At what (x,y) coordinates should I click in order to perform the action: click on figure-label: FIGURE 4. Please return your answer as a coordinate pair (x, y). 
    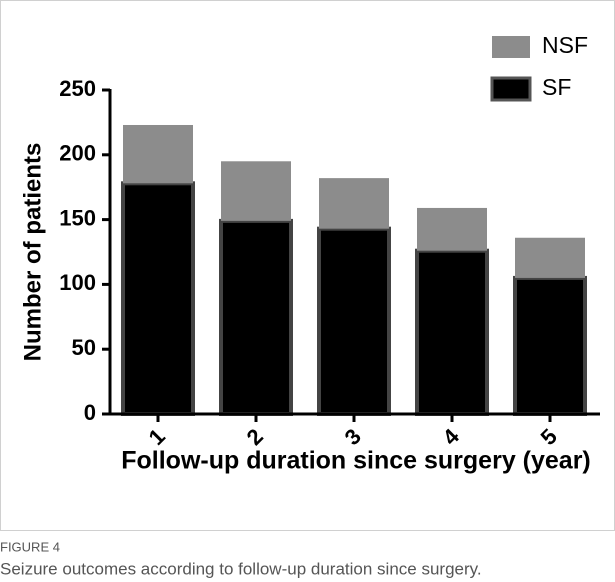
    Looking at the image, I should click on (30, 546).